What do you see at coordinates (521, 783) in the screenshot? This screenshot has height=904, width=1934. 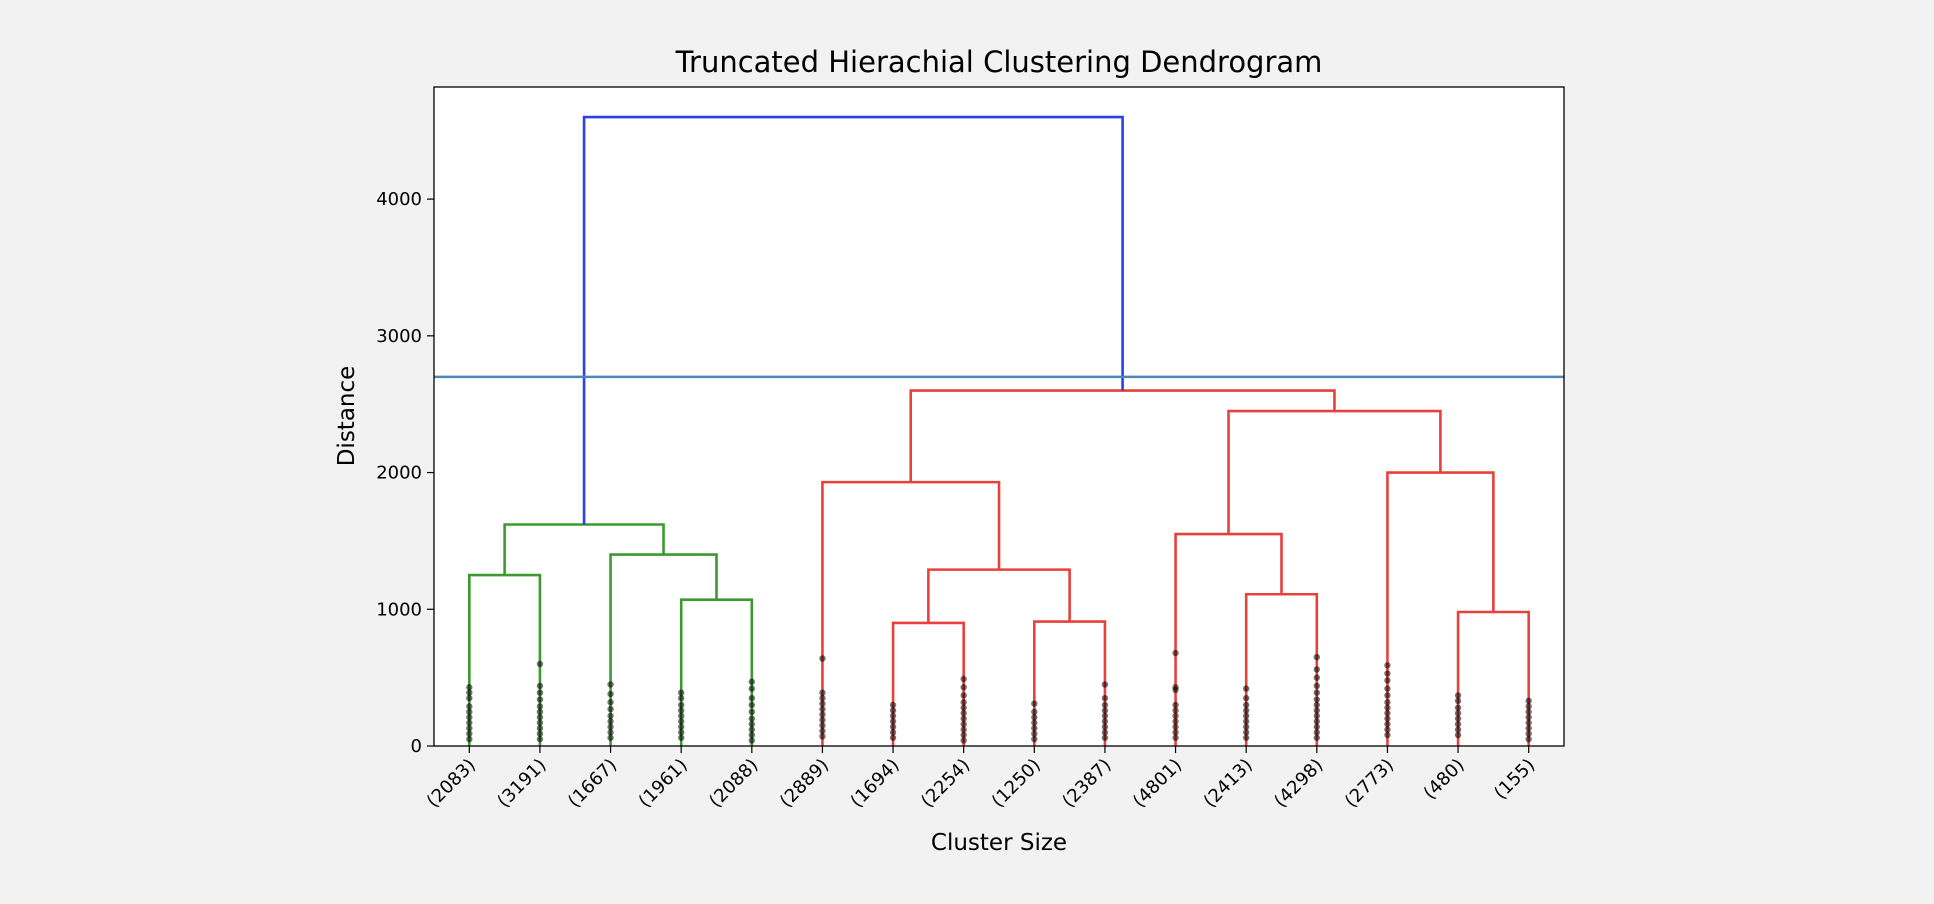 I see `x-tick-label: (3191)` at bounding box center [521, 783].